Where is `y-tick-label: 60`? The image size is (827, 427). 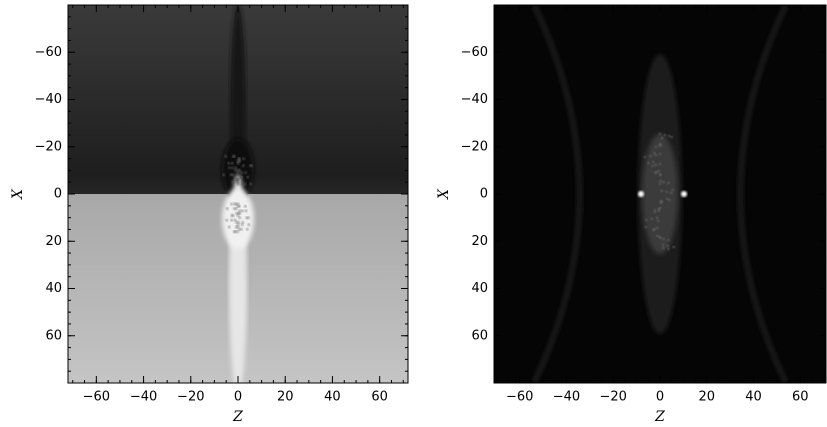 y-tick-label: 60 is located at coordinates (479, 335).